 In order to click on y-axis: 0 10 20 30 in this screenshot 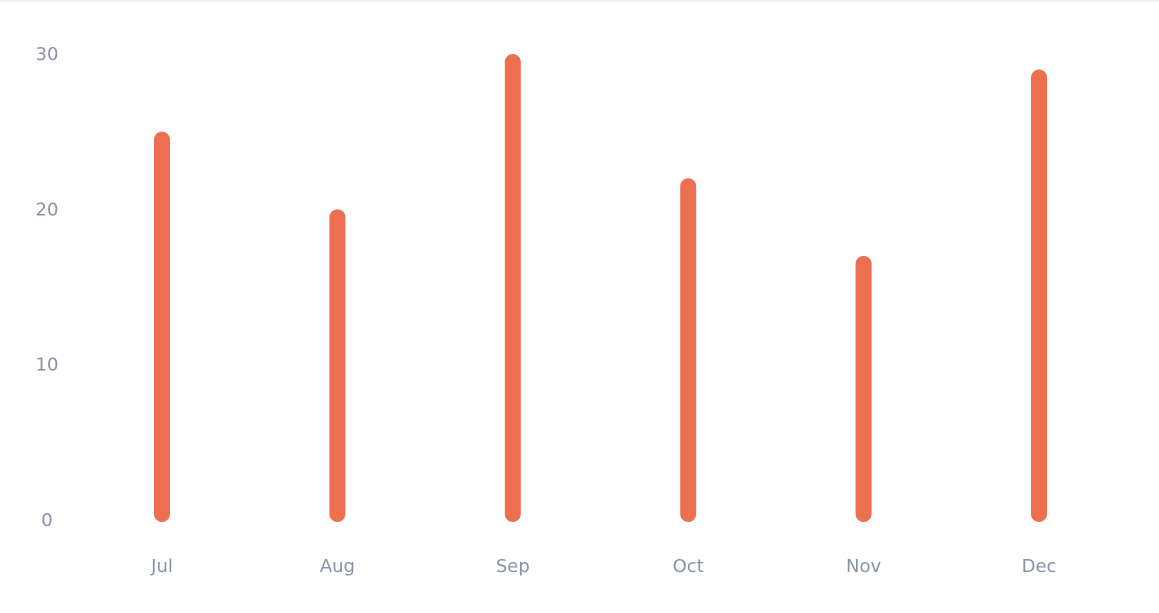, I will do `click(47, 287)`.